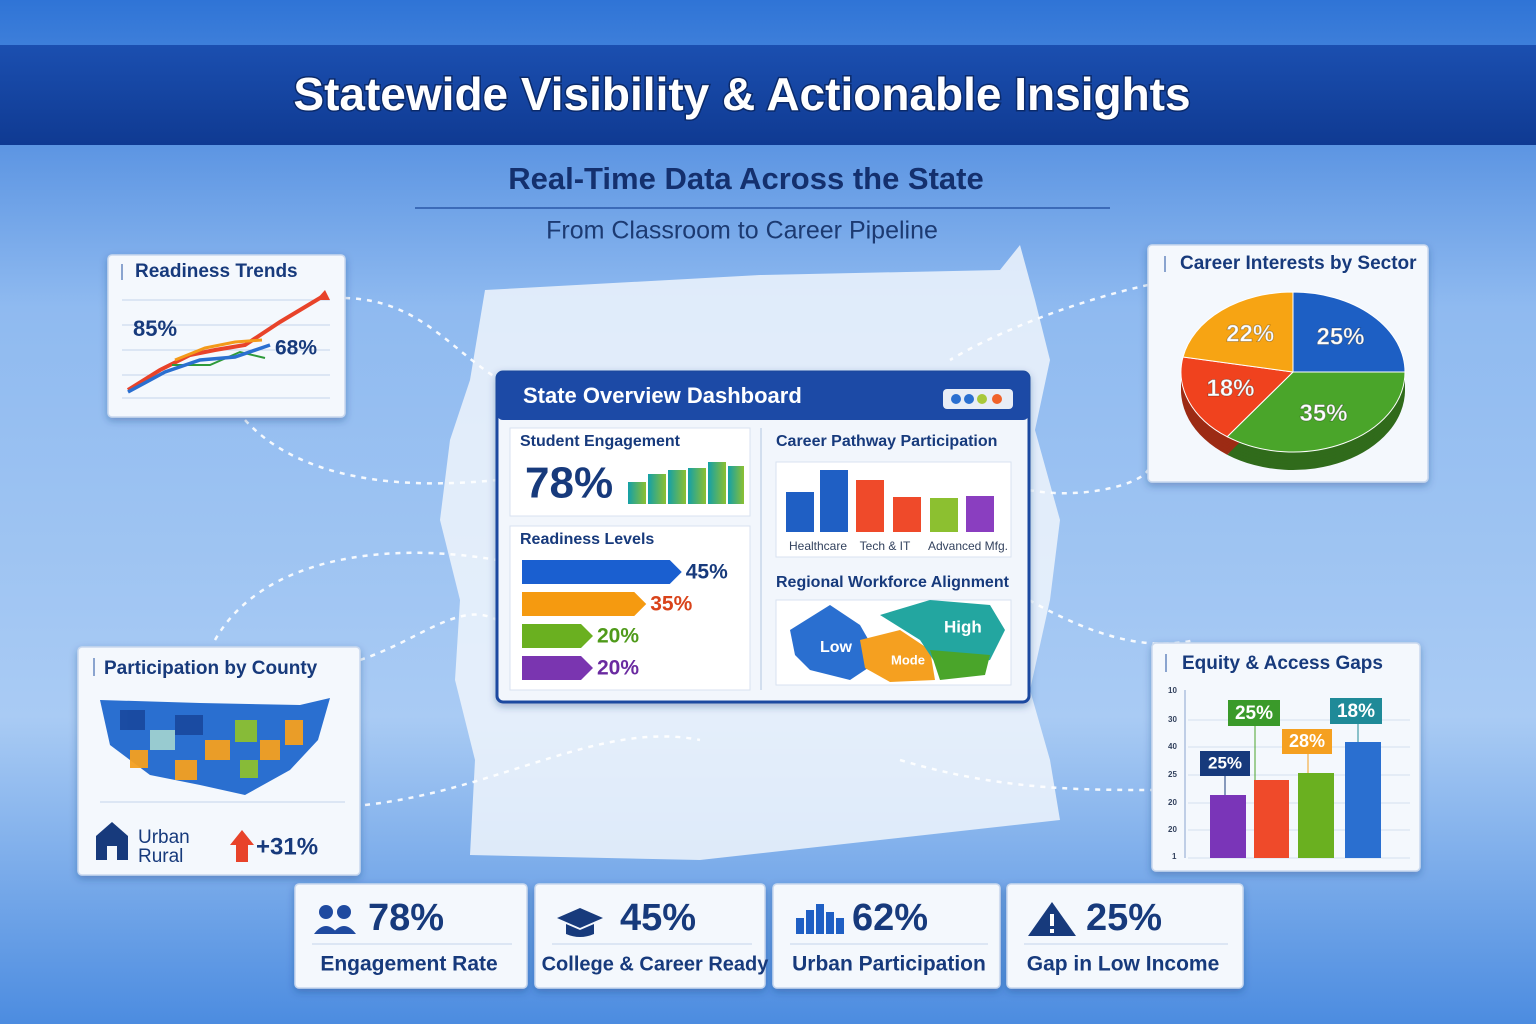  I want to click on kpi-value: 78%, so click(406, 918).